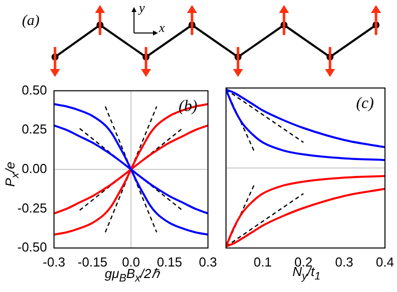 Image resolution: width=397 pixels, height=292 pixels. Describe the element at coordinates (34, 129) in the screenshot. I see `y-tick-label: 0.25` at that location.